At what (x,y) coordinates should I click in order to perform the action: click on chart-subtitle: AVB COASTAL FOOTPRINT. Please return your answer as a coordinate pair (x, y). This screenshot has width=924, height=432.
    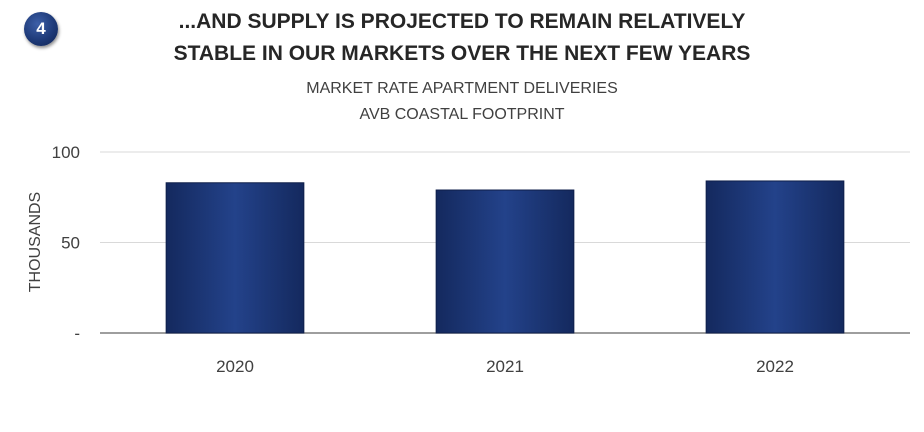
    Looking at the image, I should click on (462, 114).